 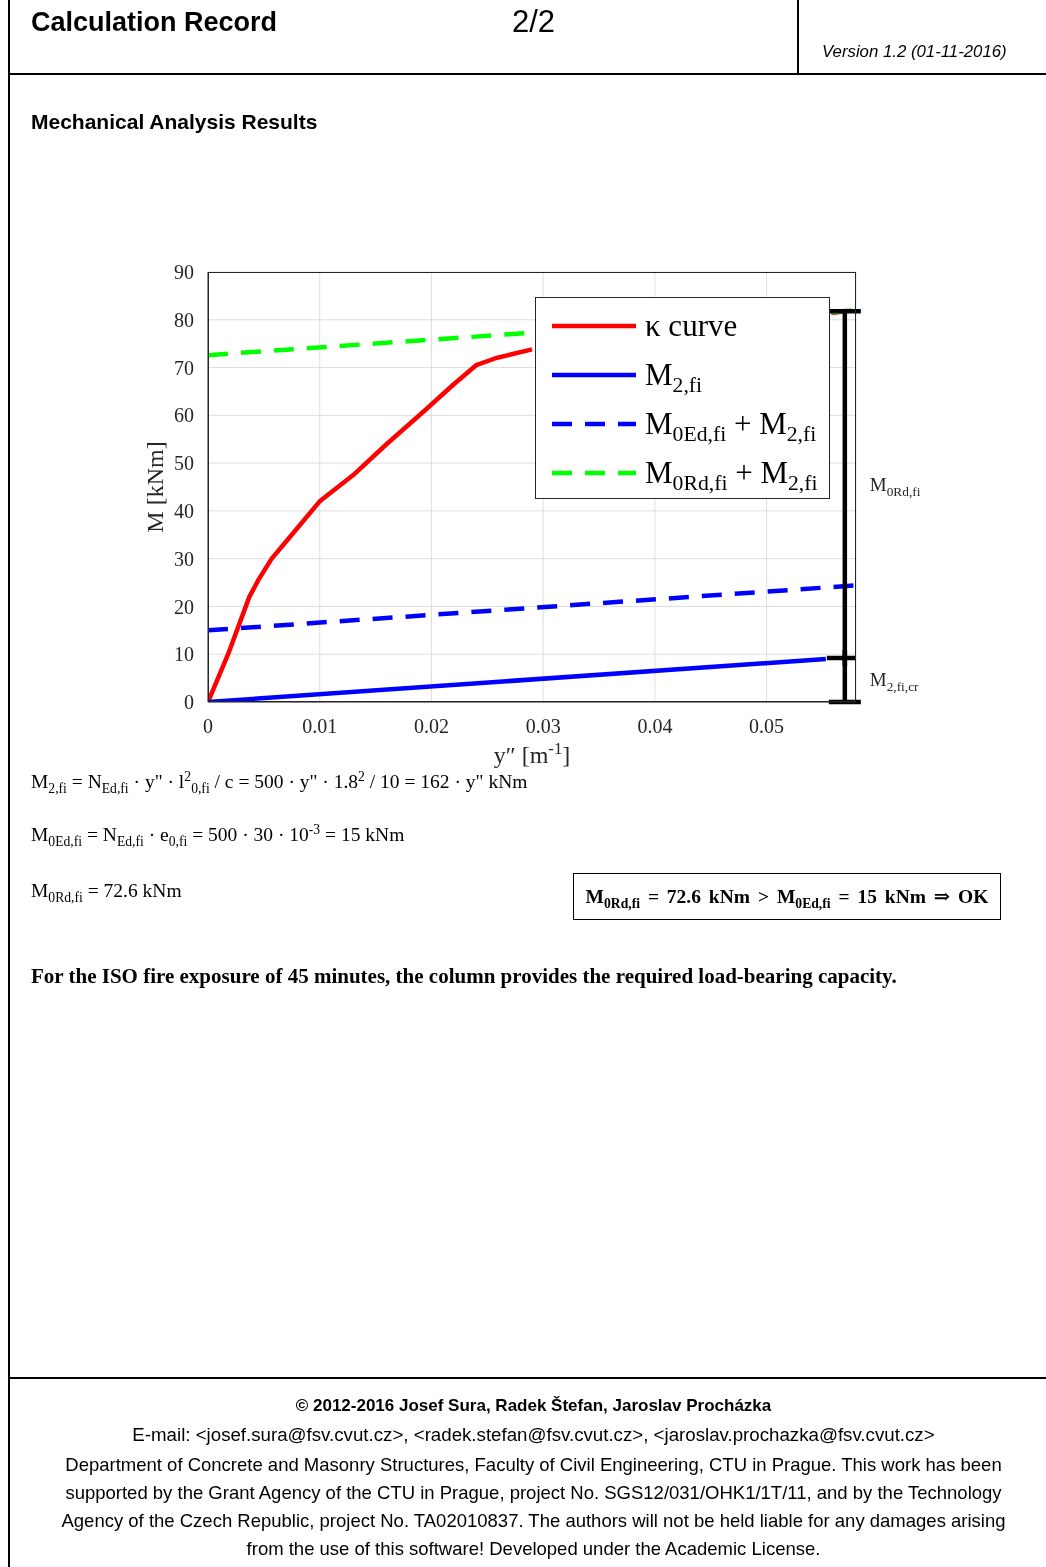 What do you see at coordinates (533, 1506) in the screenshot?
I see `text: Department of Concrete and Masonry Structures, Faculty of Civil Engineering, CTU in Prague. This work has been supported by the Grant Agency of the CTU in Prague, project No. SGS12/031/OHK1/1T/11, and by the Technology Agency of the Czech Republic, project No. TA02010837. The authors will not be held liable for any damages arising from the use of this software! Developed under the Academic License.` at bounding box center [533, 1506].